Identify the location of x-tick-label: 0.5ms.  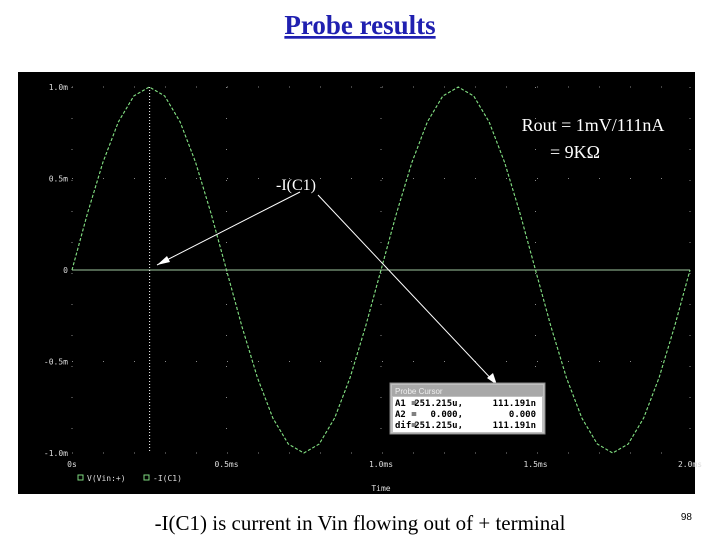
(226, 464).